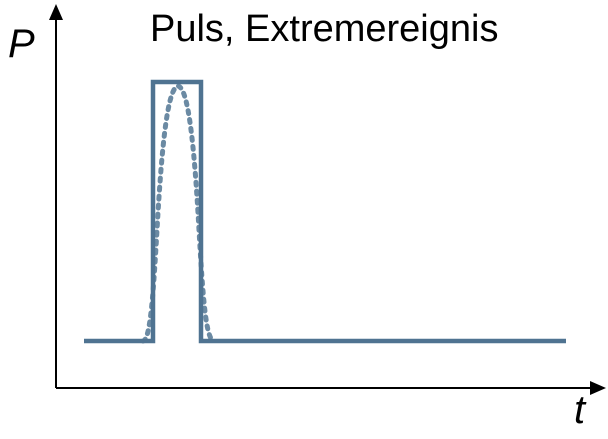  I want to click on y-axis-label: P, so click(21, 44).